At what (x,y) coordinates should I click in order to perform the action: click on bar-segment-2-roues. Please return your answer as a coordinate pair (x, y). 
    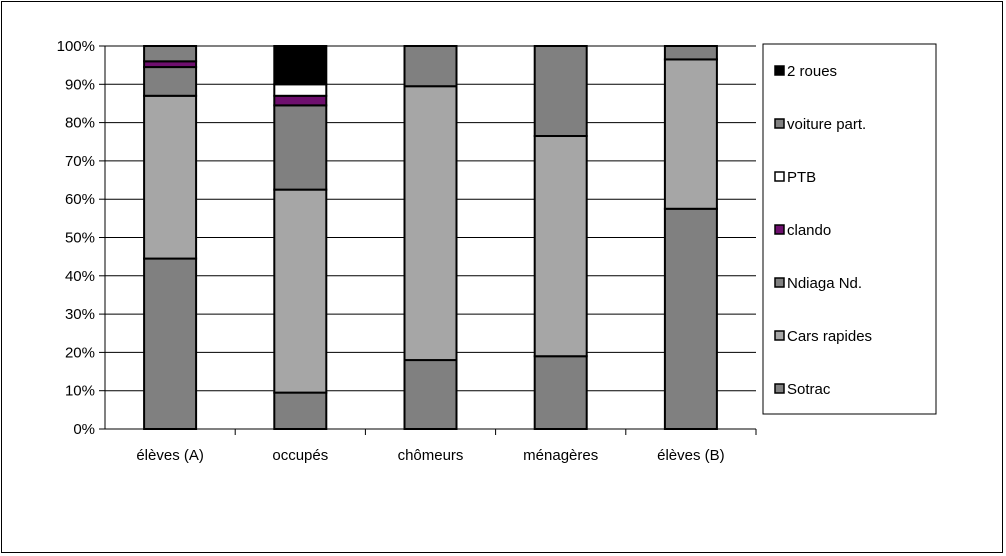
    Looking at the image, I should click on (300, 65).